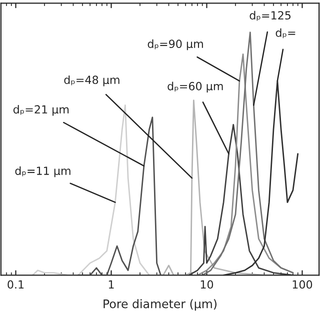  I want to click on annotation: dₚ=125, so click(270, 15).